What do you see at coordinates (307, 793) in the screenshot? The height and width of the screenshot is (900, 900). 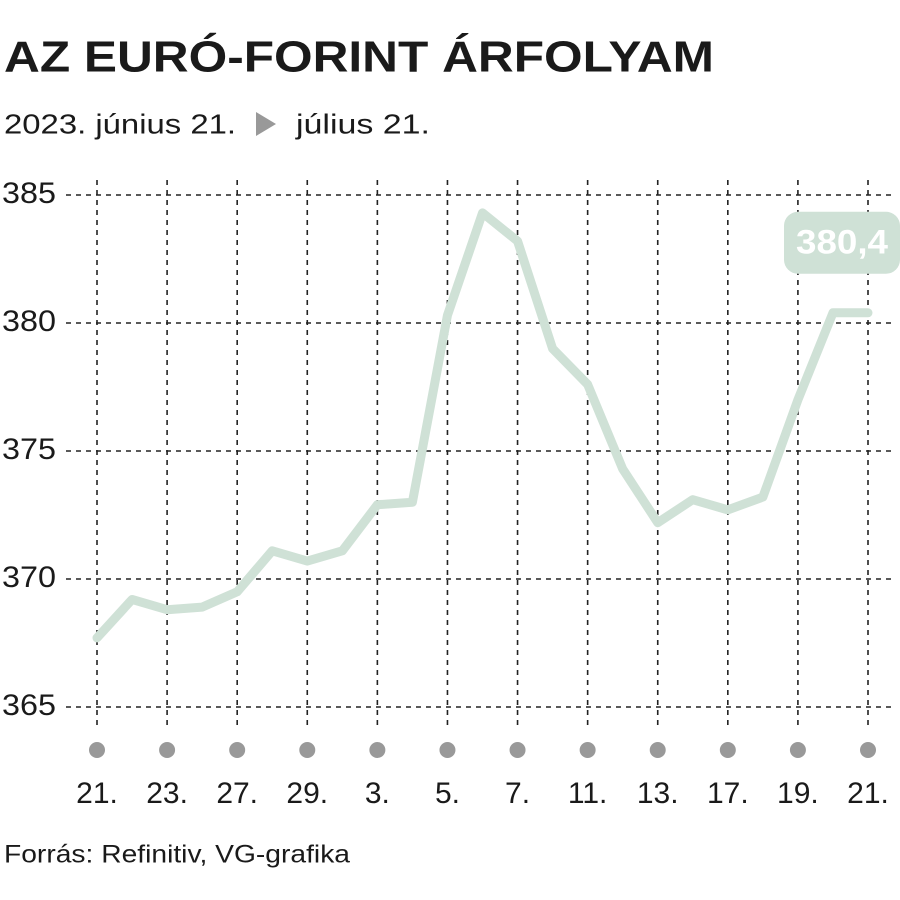 I see `x-tick-label: 29.` at bounding box center [307, 793].